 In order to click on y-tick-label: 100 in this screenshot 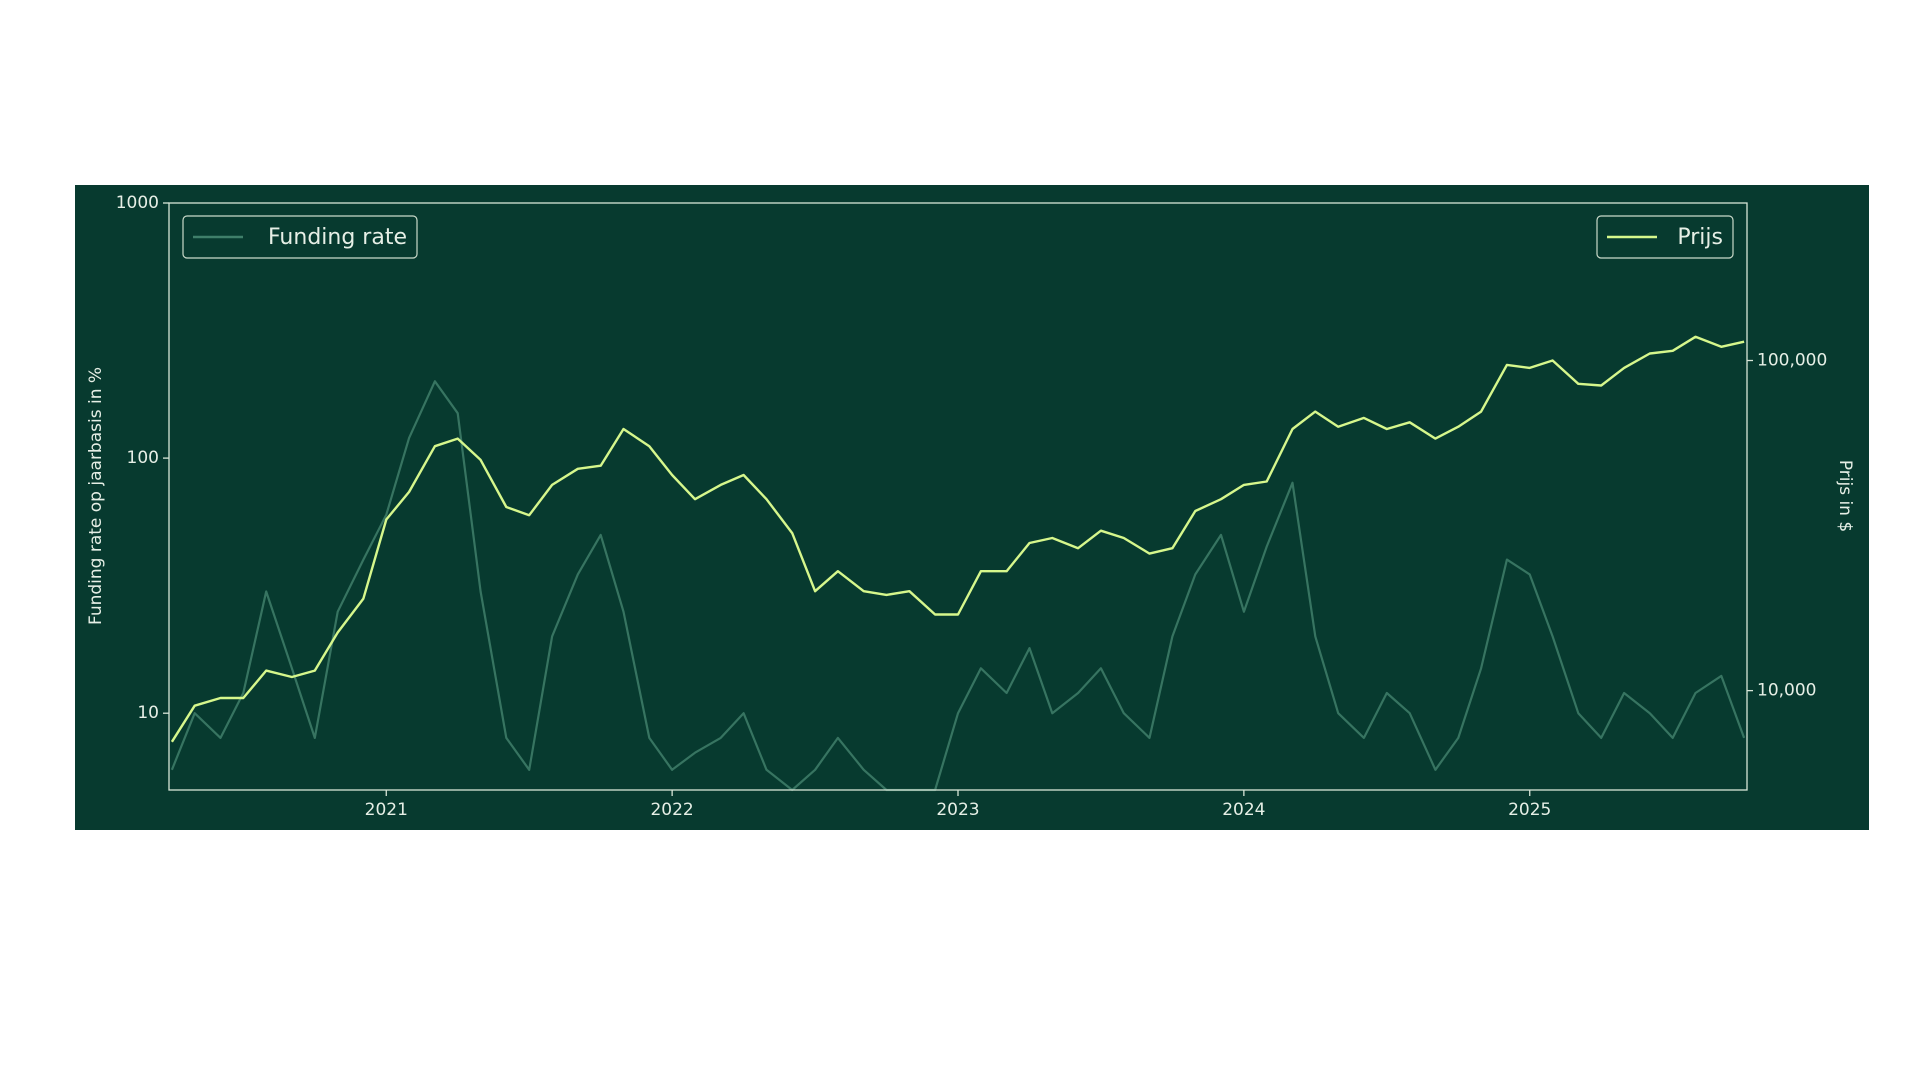, I will do `click(143, 458)`.